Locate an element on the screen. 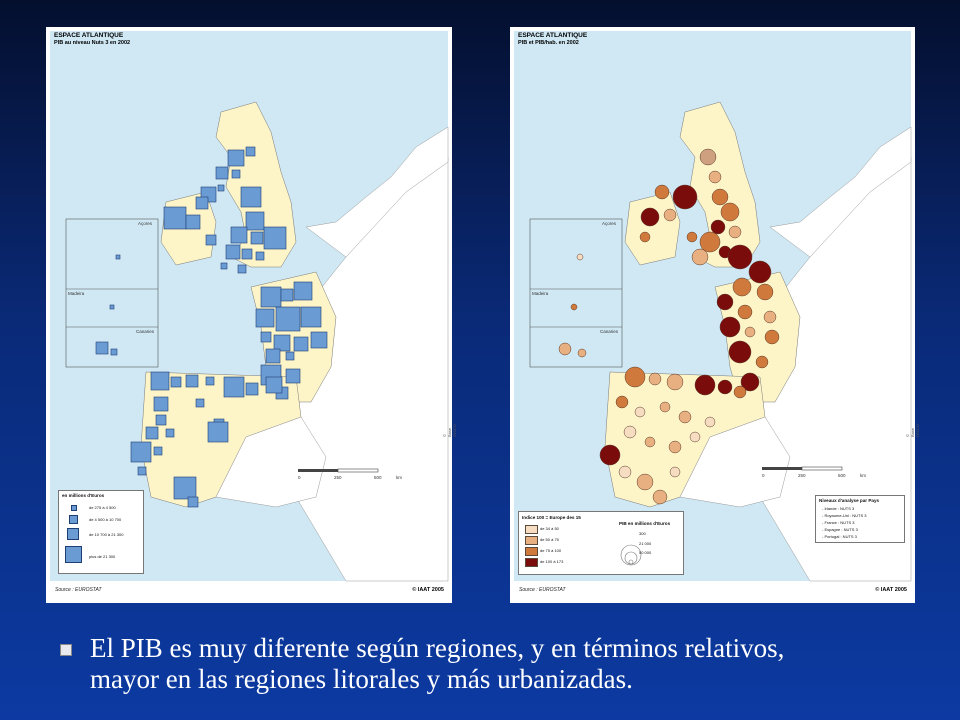 This screenshot has height=720, width=960. pib-value-medium: 21 000 is located at coordinates (645, 543).